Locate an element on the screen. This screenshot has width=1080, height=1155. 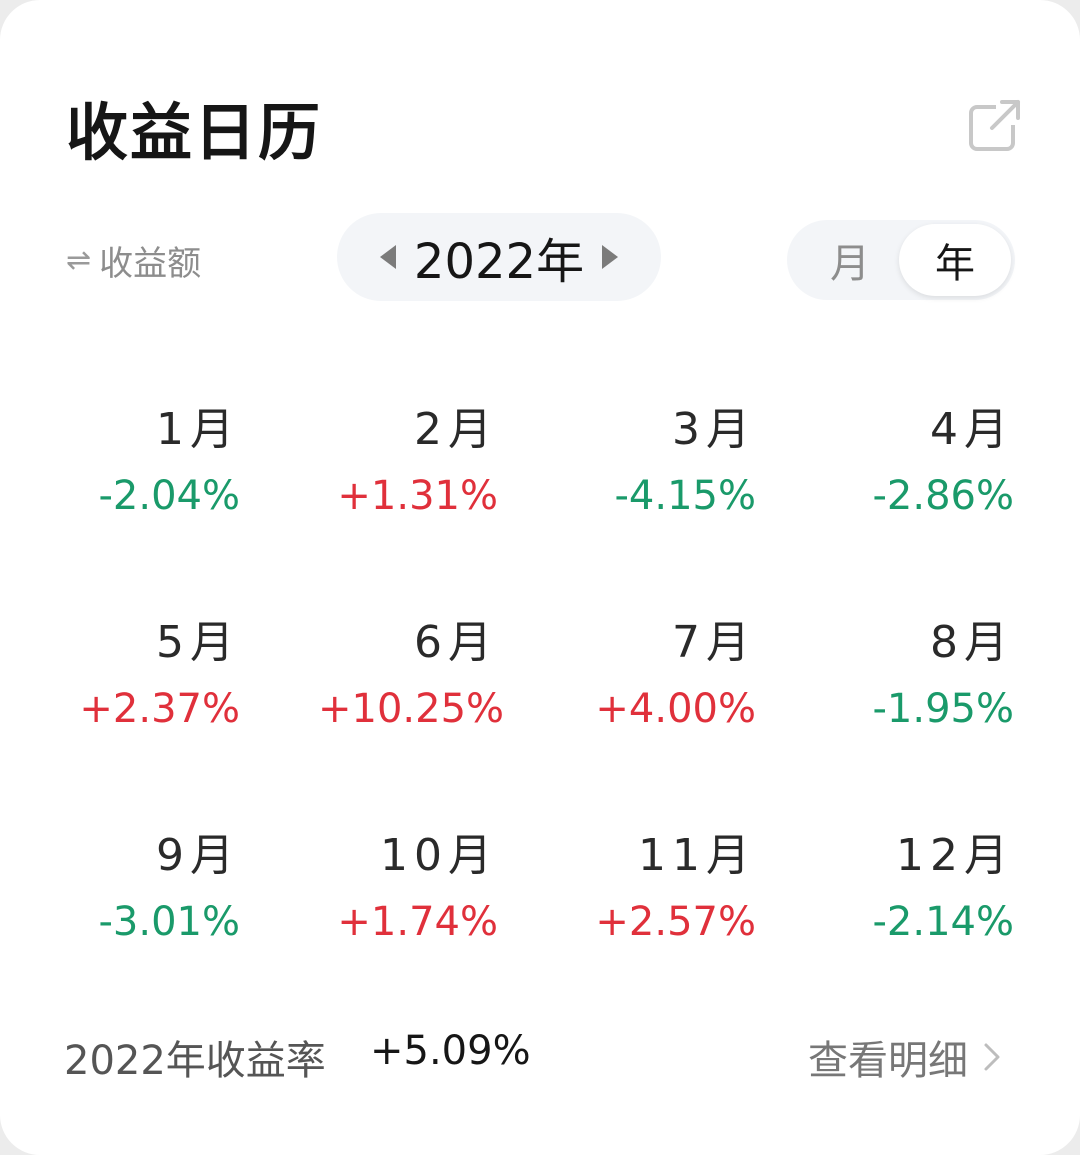
month-label: 4月 is located at coordinates (972, 429).